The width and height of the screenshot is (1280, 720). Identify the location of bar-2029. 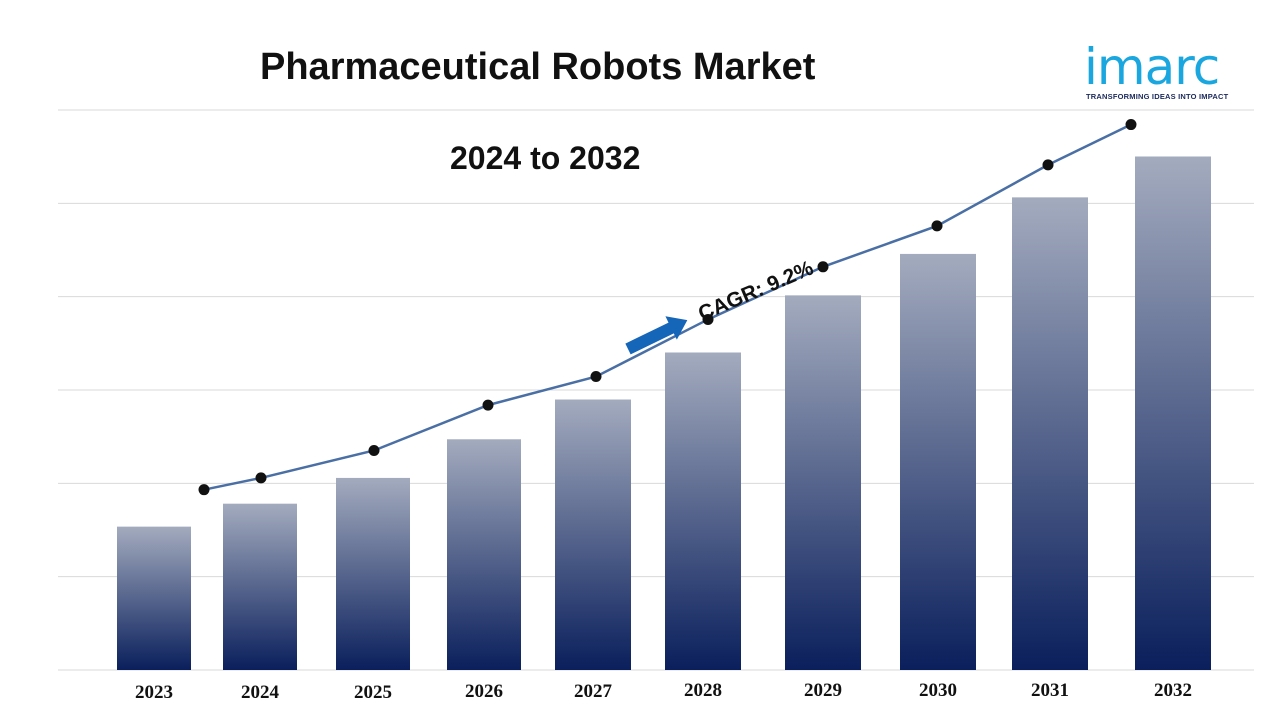
(823, 482).